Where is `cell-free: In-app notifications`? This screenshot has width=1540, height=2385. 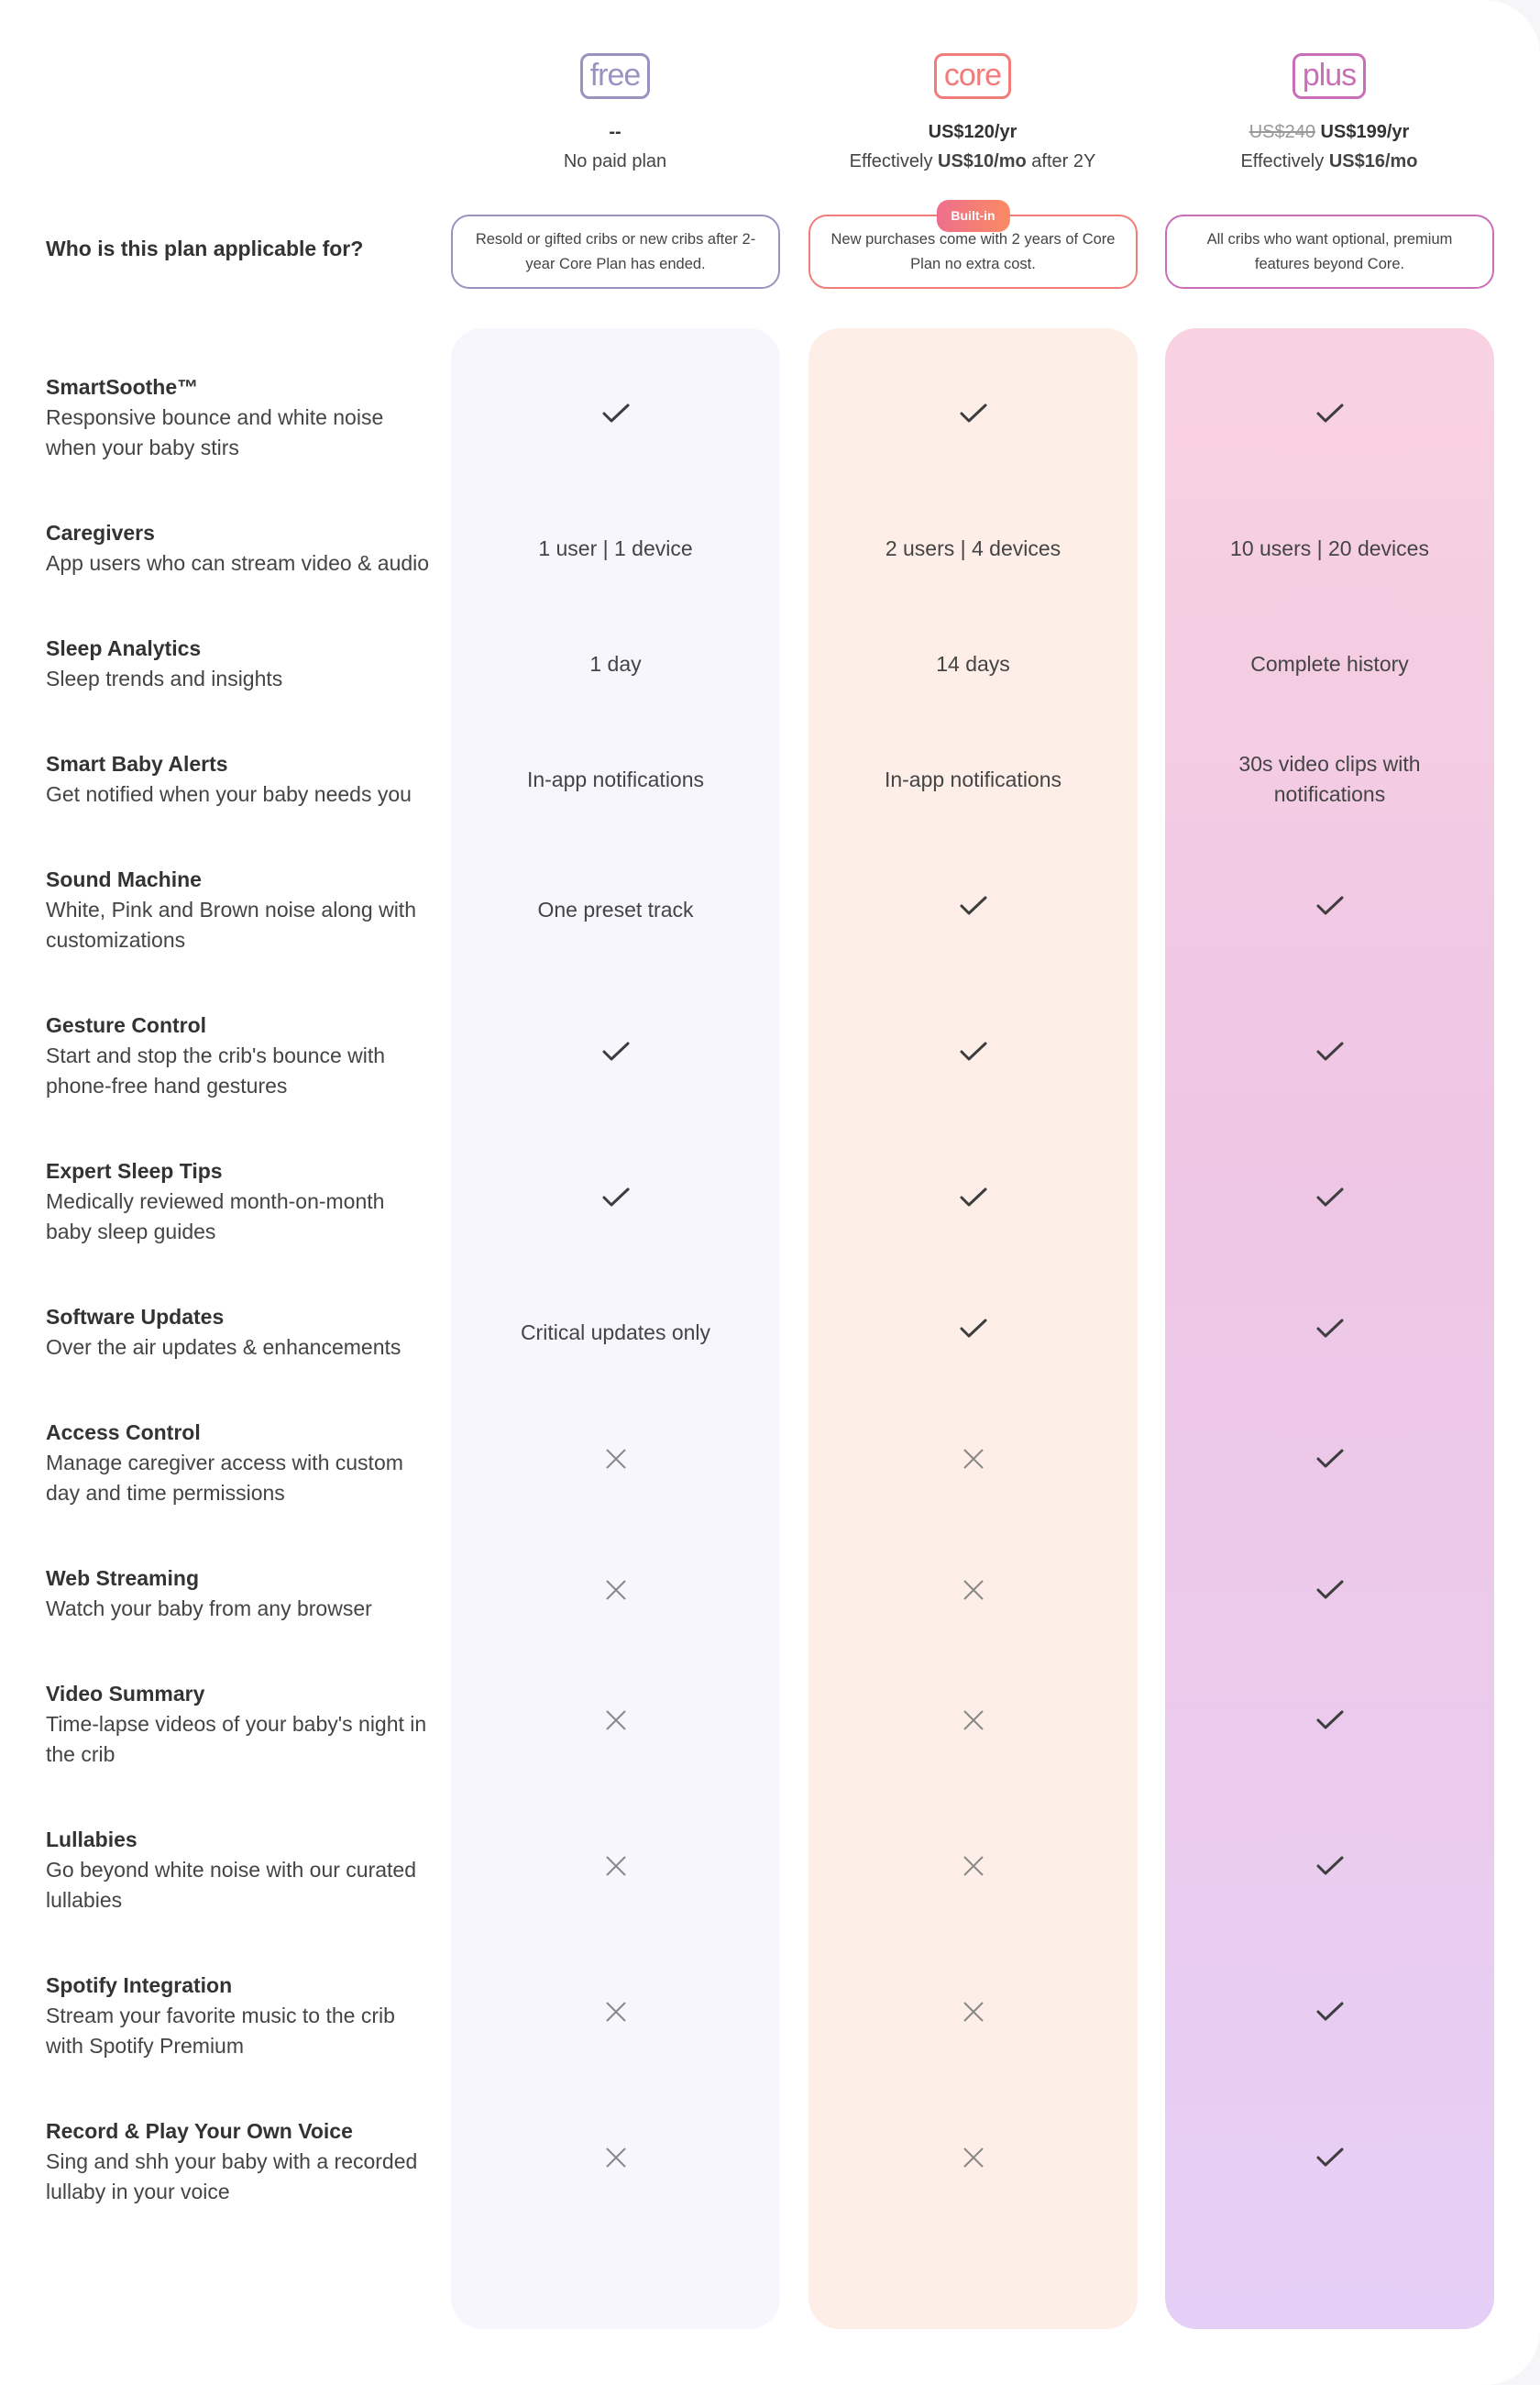 cell-free: In-app notifications is located at coordinates (615, 779).